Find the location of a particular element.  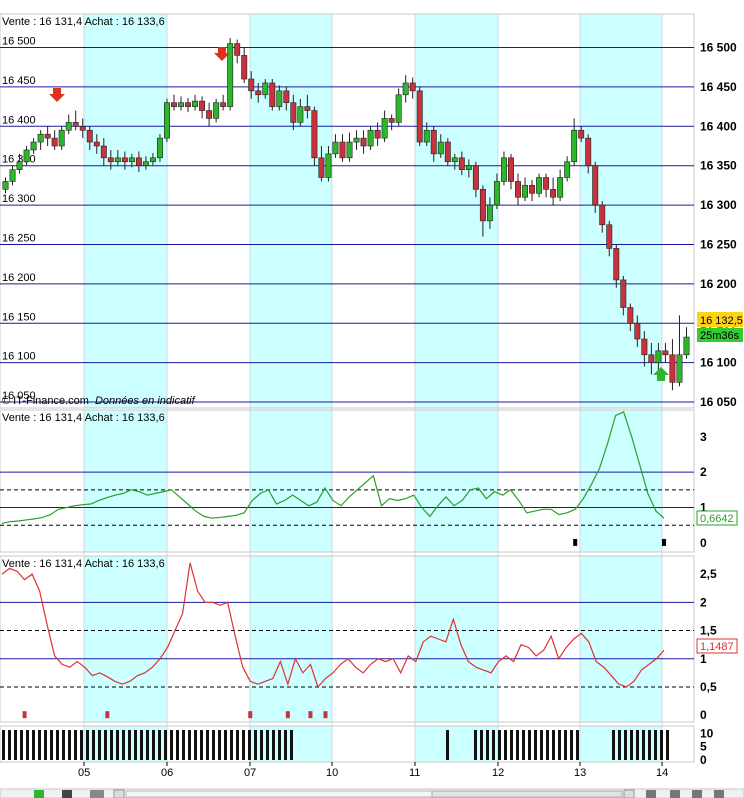

zoom-icon is located at coordinates (651, 794).